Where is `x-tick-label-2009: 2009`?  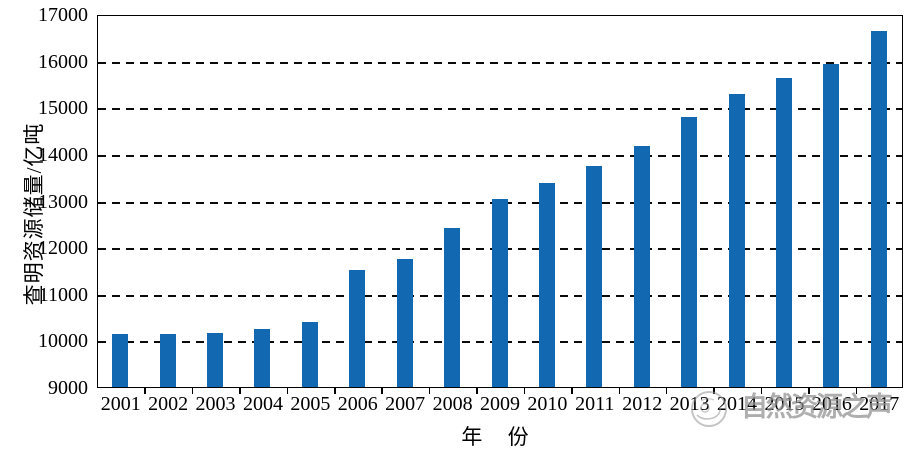 x-tick-label-2009: 2009 is located at coordinates (500, 404).